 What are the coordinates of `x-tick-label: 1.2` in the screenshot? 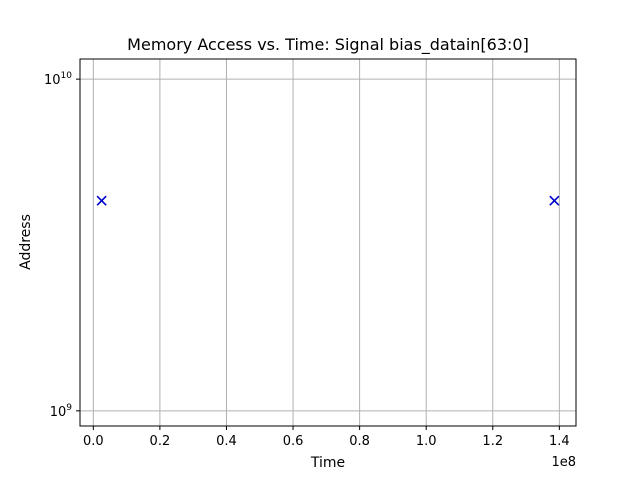 It's located at (492, 441).